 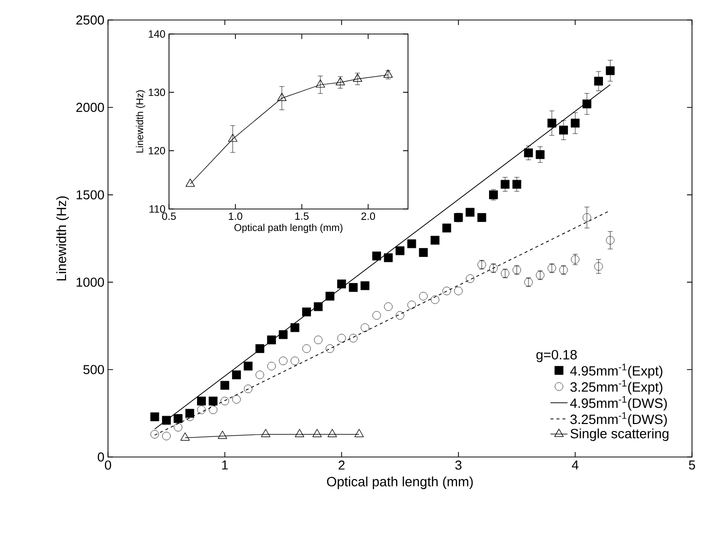 I want to click on y-tick-label: 120, so click(x=157, y=150).